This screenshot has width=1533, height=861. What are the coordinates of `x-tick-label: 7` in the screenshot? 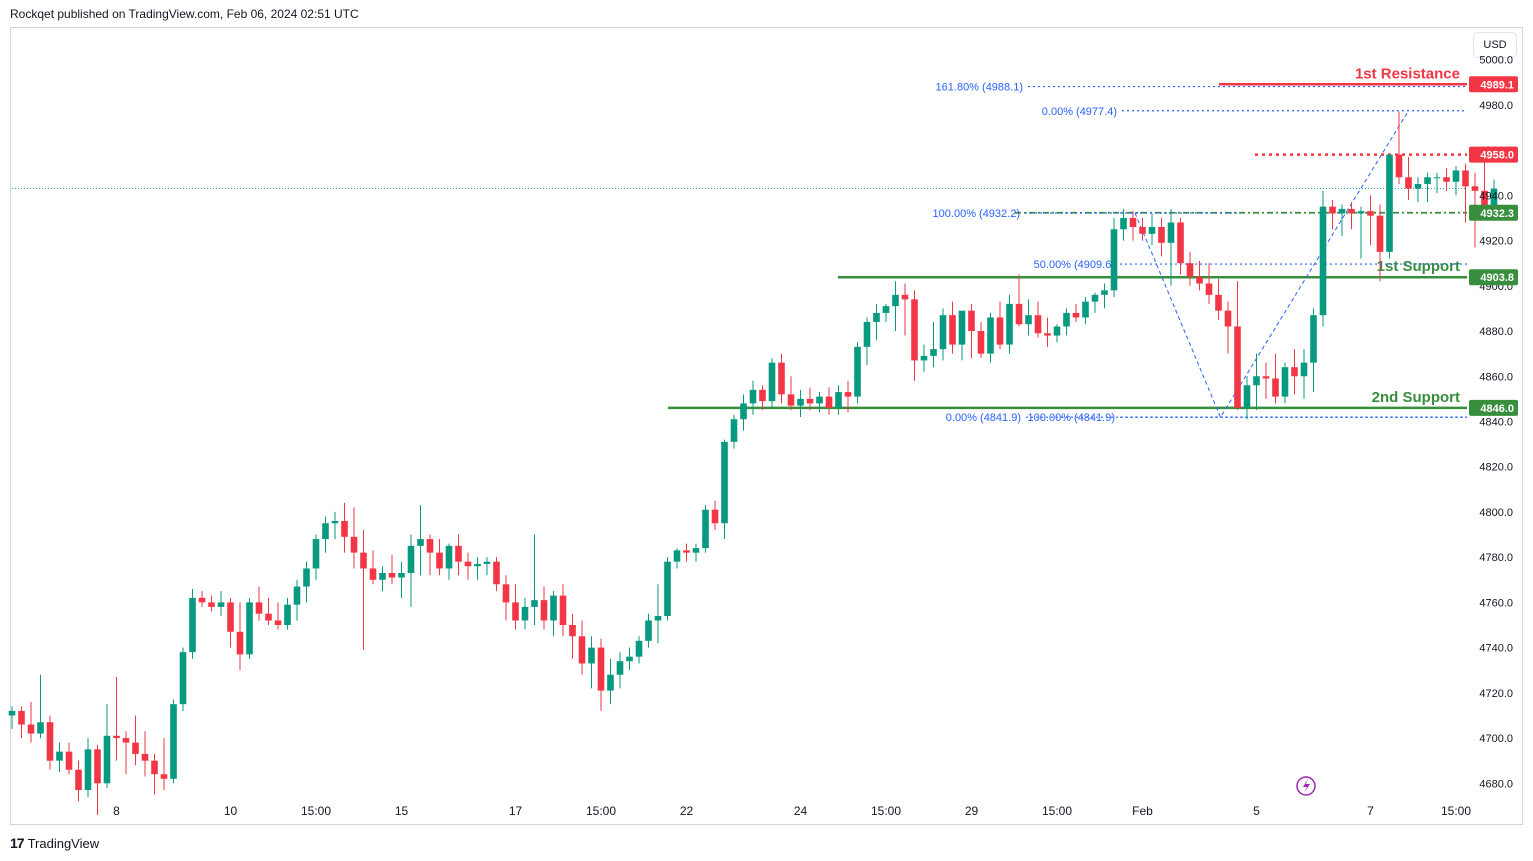 It's located at (1370, 811).